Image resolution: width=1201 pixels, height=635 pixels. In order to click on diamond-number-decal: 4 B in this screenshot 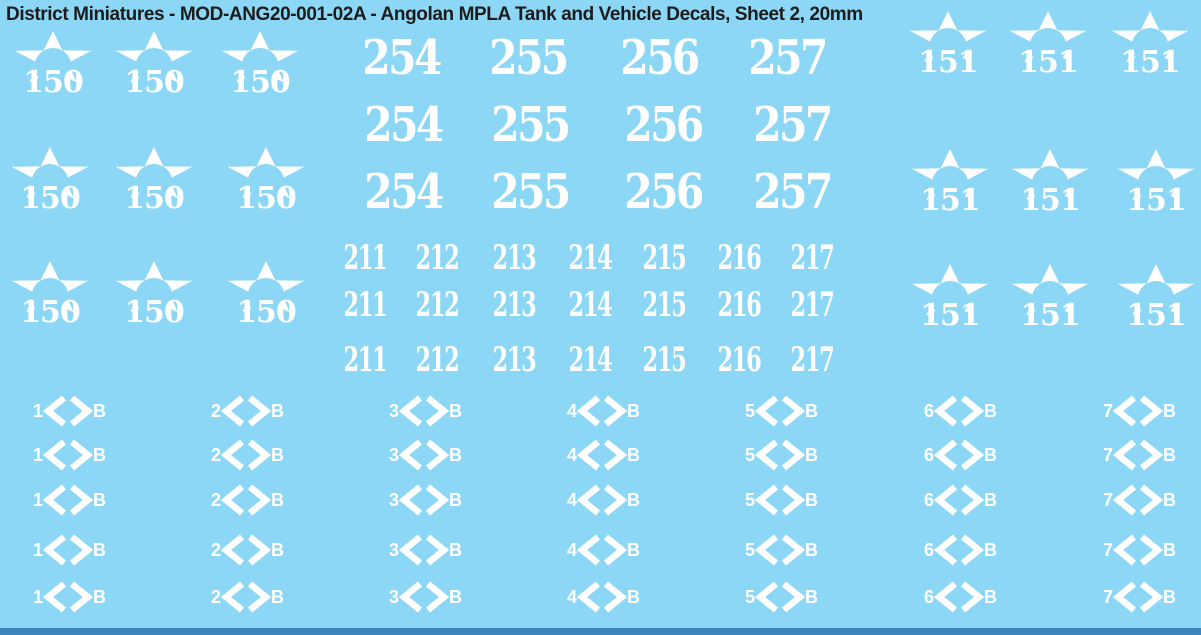, I will do `click(602, 500)`.